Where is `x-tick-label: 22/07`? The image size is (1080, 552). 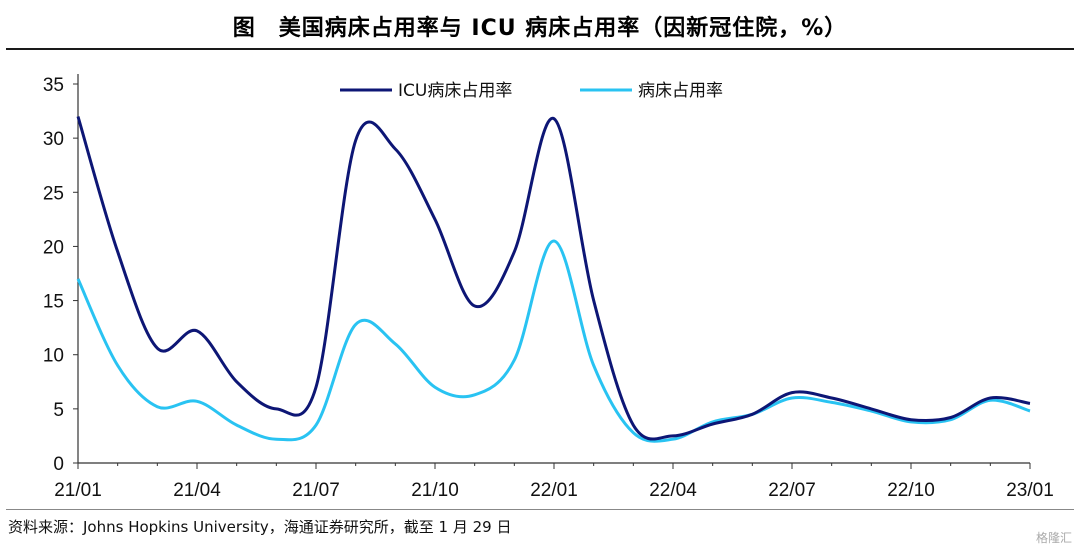
x-tick-label: 22/07 is located at coordinates (792, 490).